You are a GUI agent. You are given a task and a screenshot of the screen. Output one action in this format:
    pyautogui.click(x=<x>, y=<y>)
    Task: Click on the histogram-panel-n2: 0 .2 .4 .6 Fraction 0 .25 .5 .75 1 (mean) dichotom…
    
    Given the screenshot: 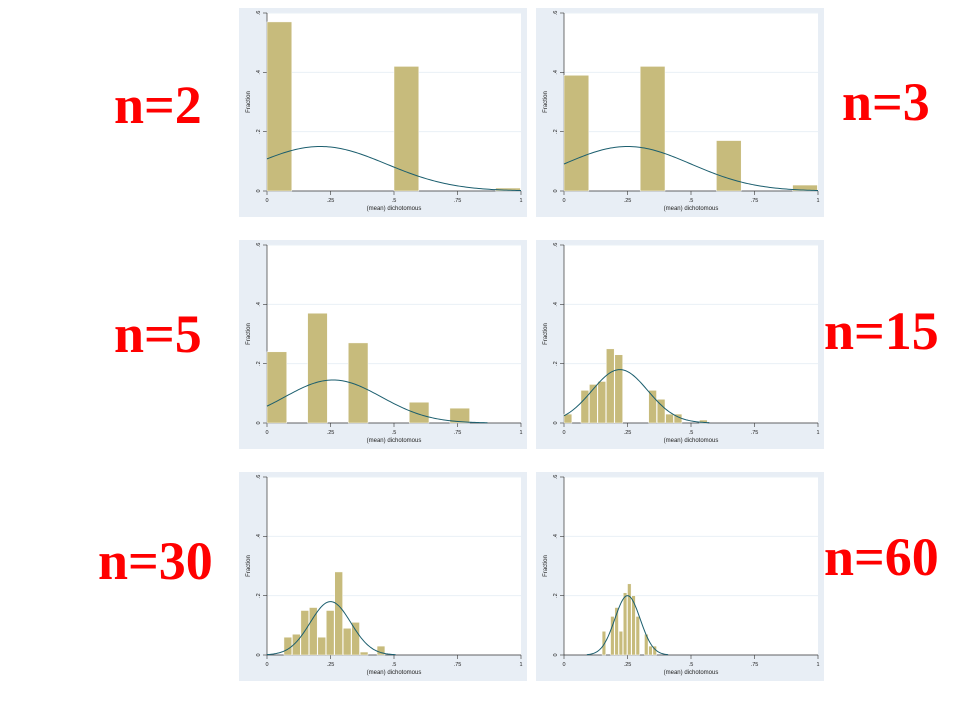 What is the action you would take?
    pyautogui.click(x=383, y=112)
    